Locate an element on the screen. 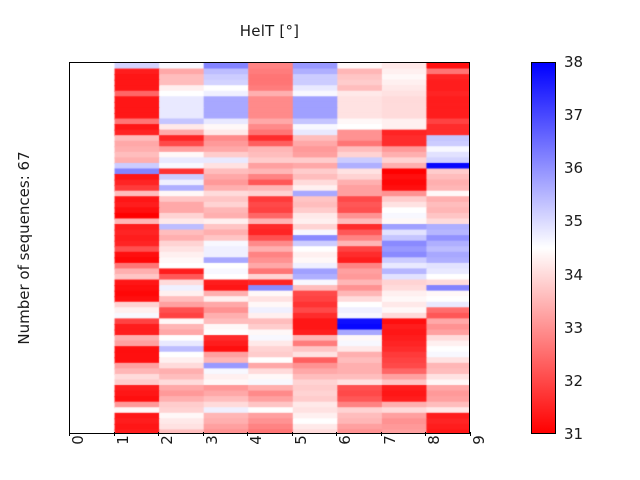  x-tick-text: 9 is located at coordinates (479, 440).